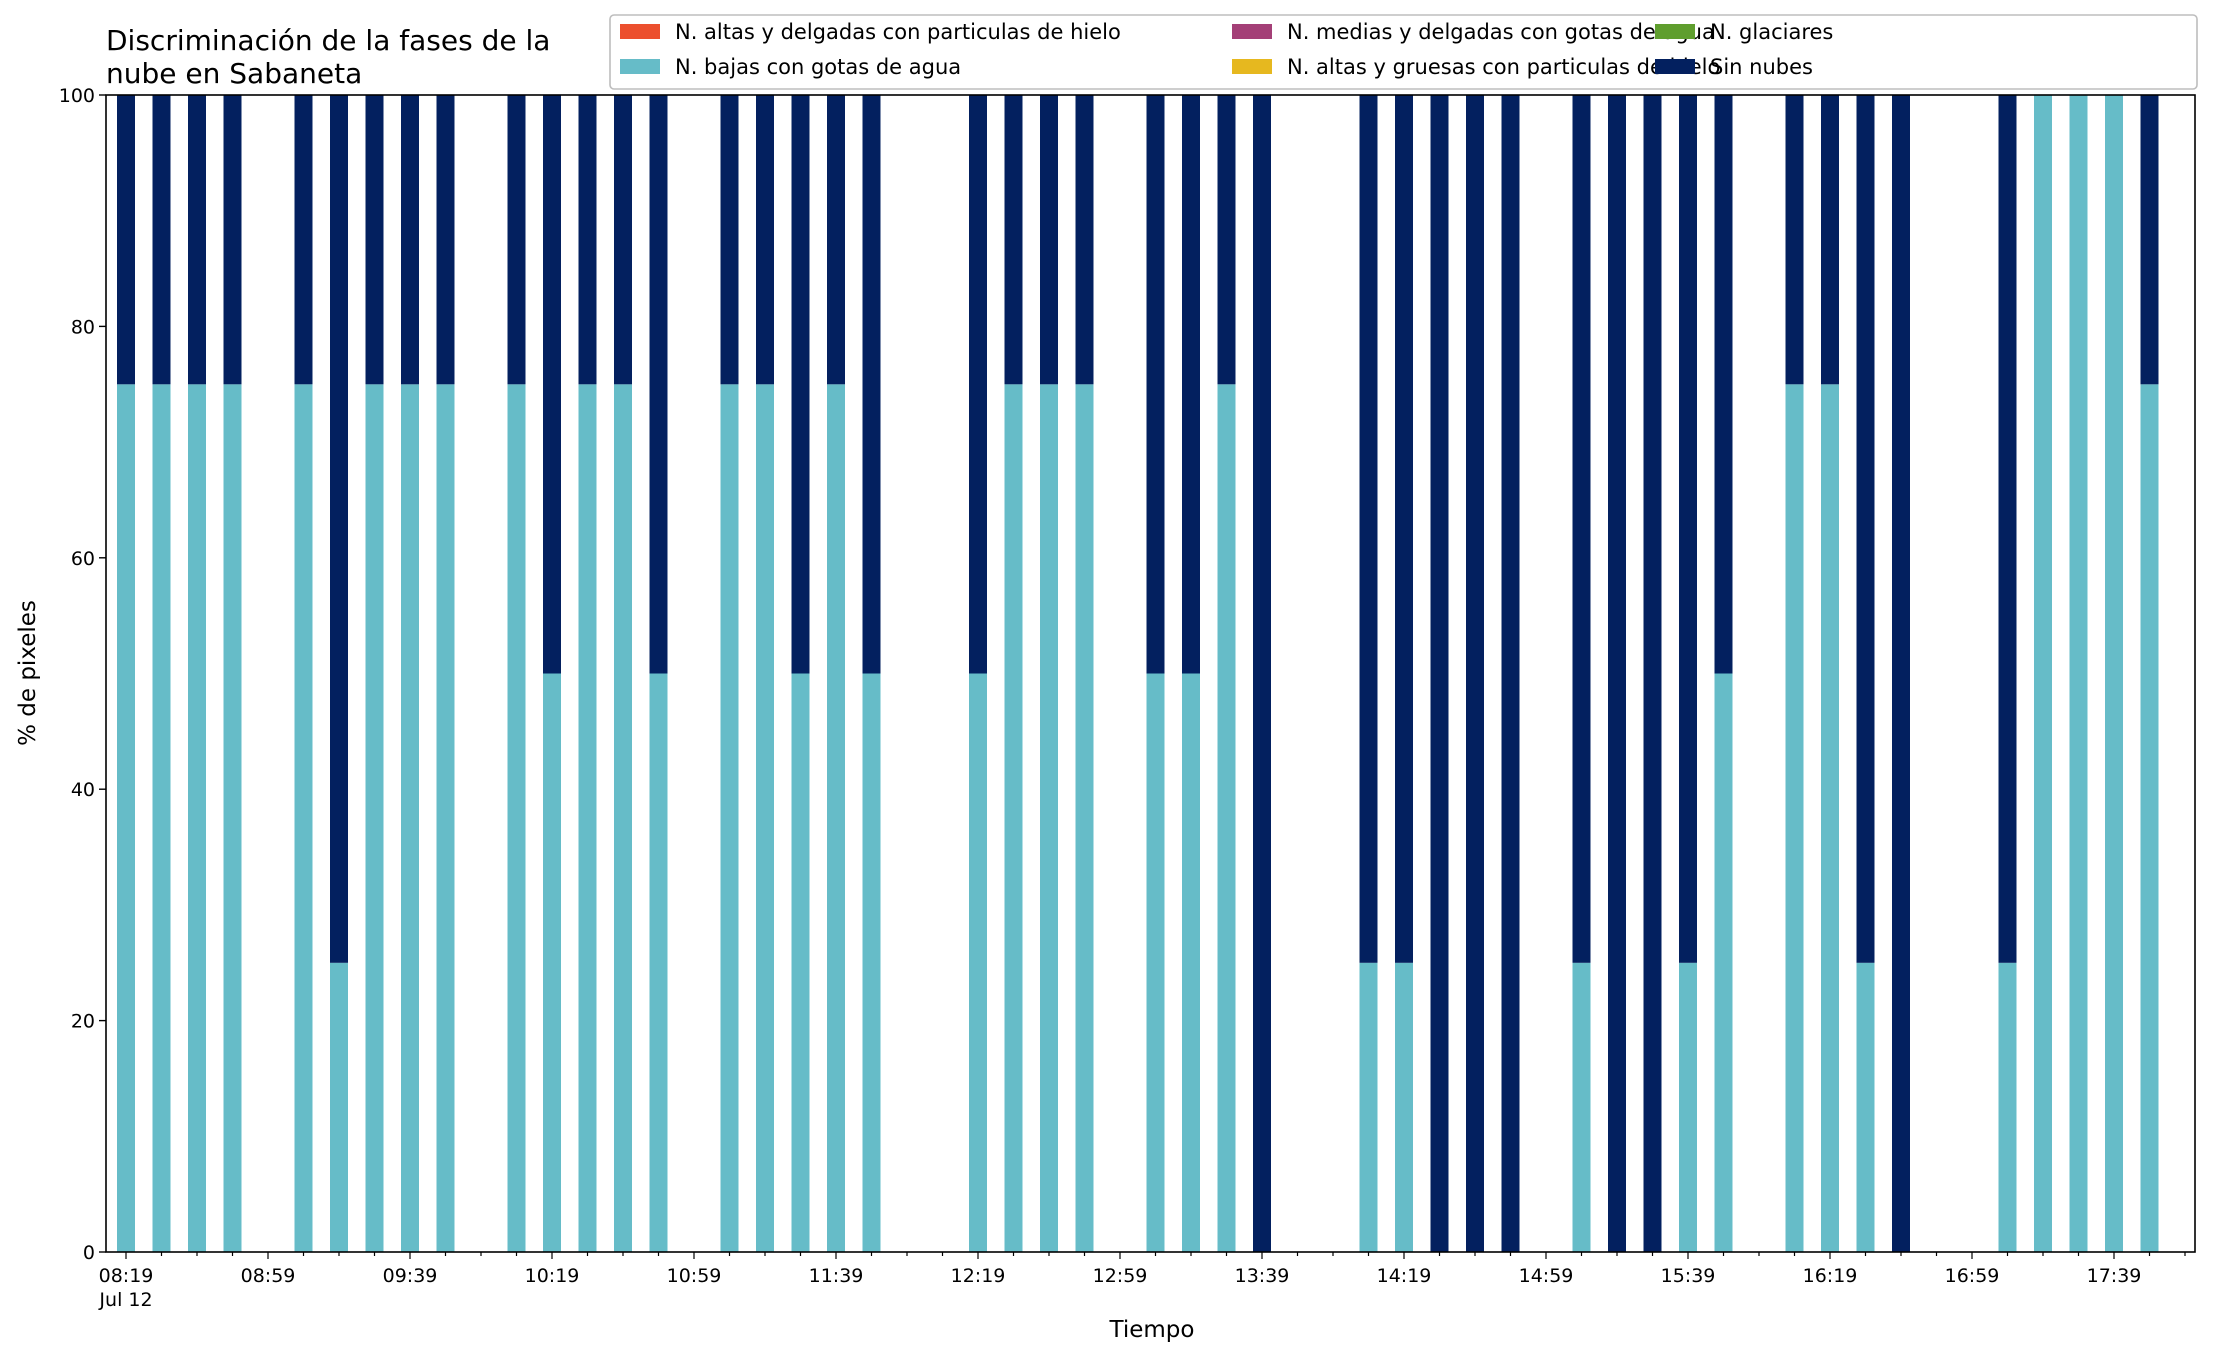  Describe the element at coordinates (1120, 1276) in the screenshot. I see `x-tick-label: 12:59` at that location.